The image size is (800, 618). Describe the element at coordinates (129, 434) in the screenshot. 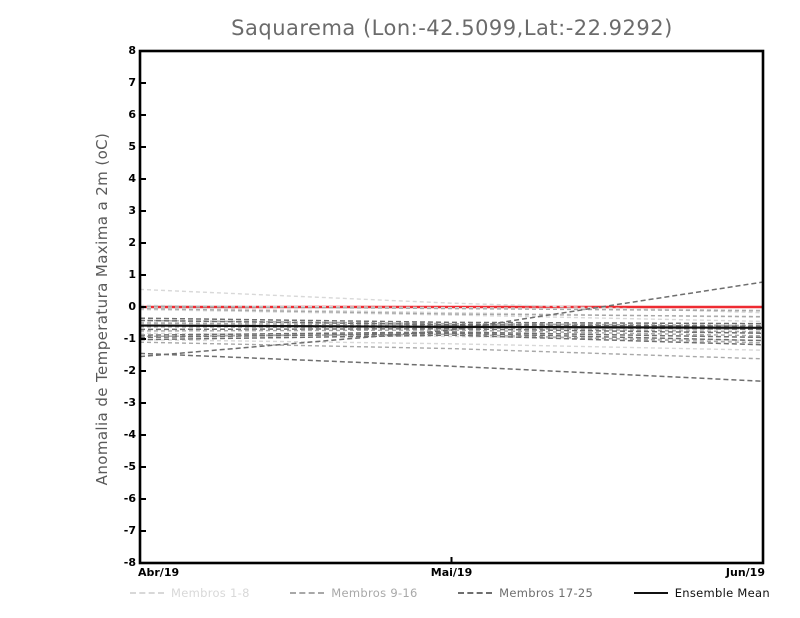

I see `y-tick-label: -4` at that location.